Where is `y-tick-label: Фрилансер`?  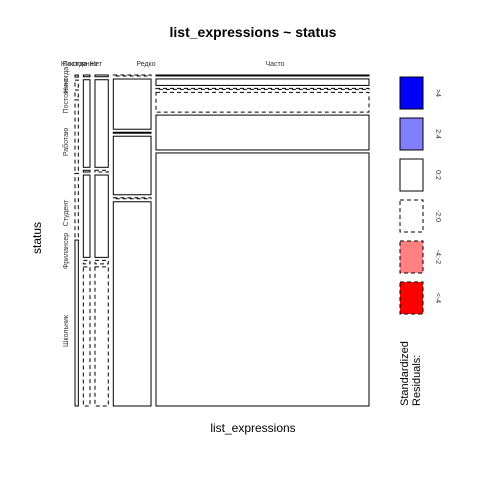 y-tick-label: Фрилансер is located at coordinates (66, 251).